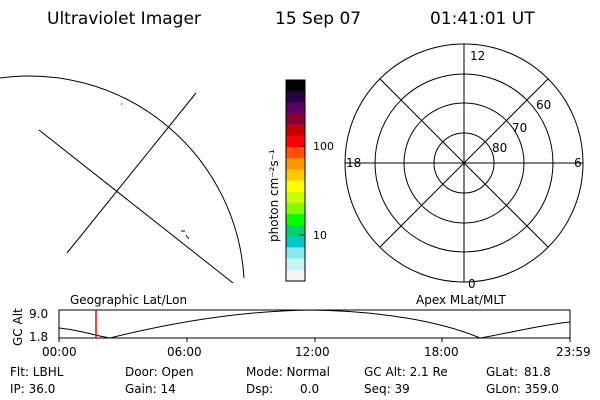 This screenshot has height=400, width=600. Describe the element at coordinates (318, 19) in the screenshot. I see `date-label: 15 Sep 07` at that location.